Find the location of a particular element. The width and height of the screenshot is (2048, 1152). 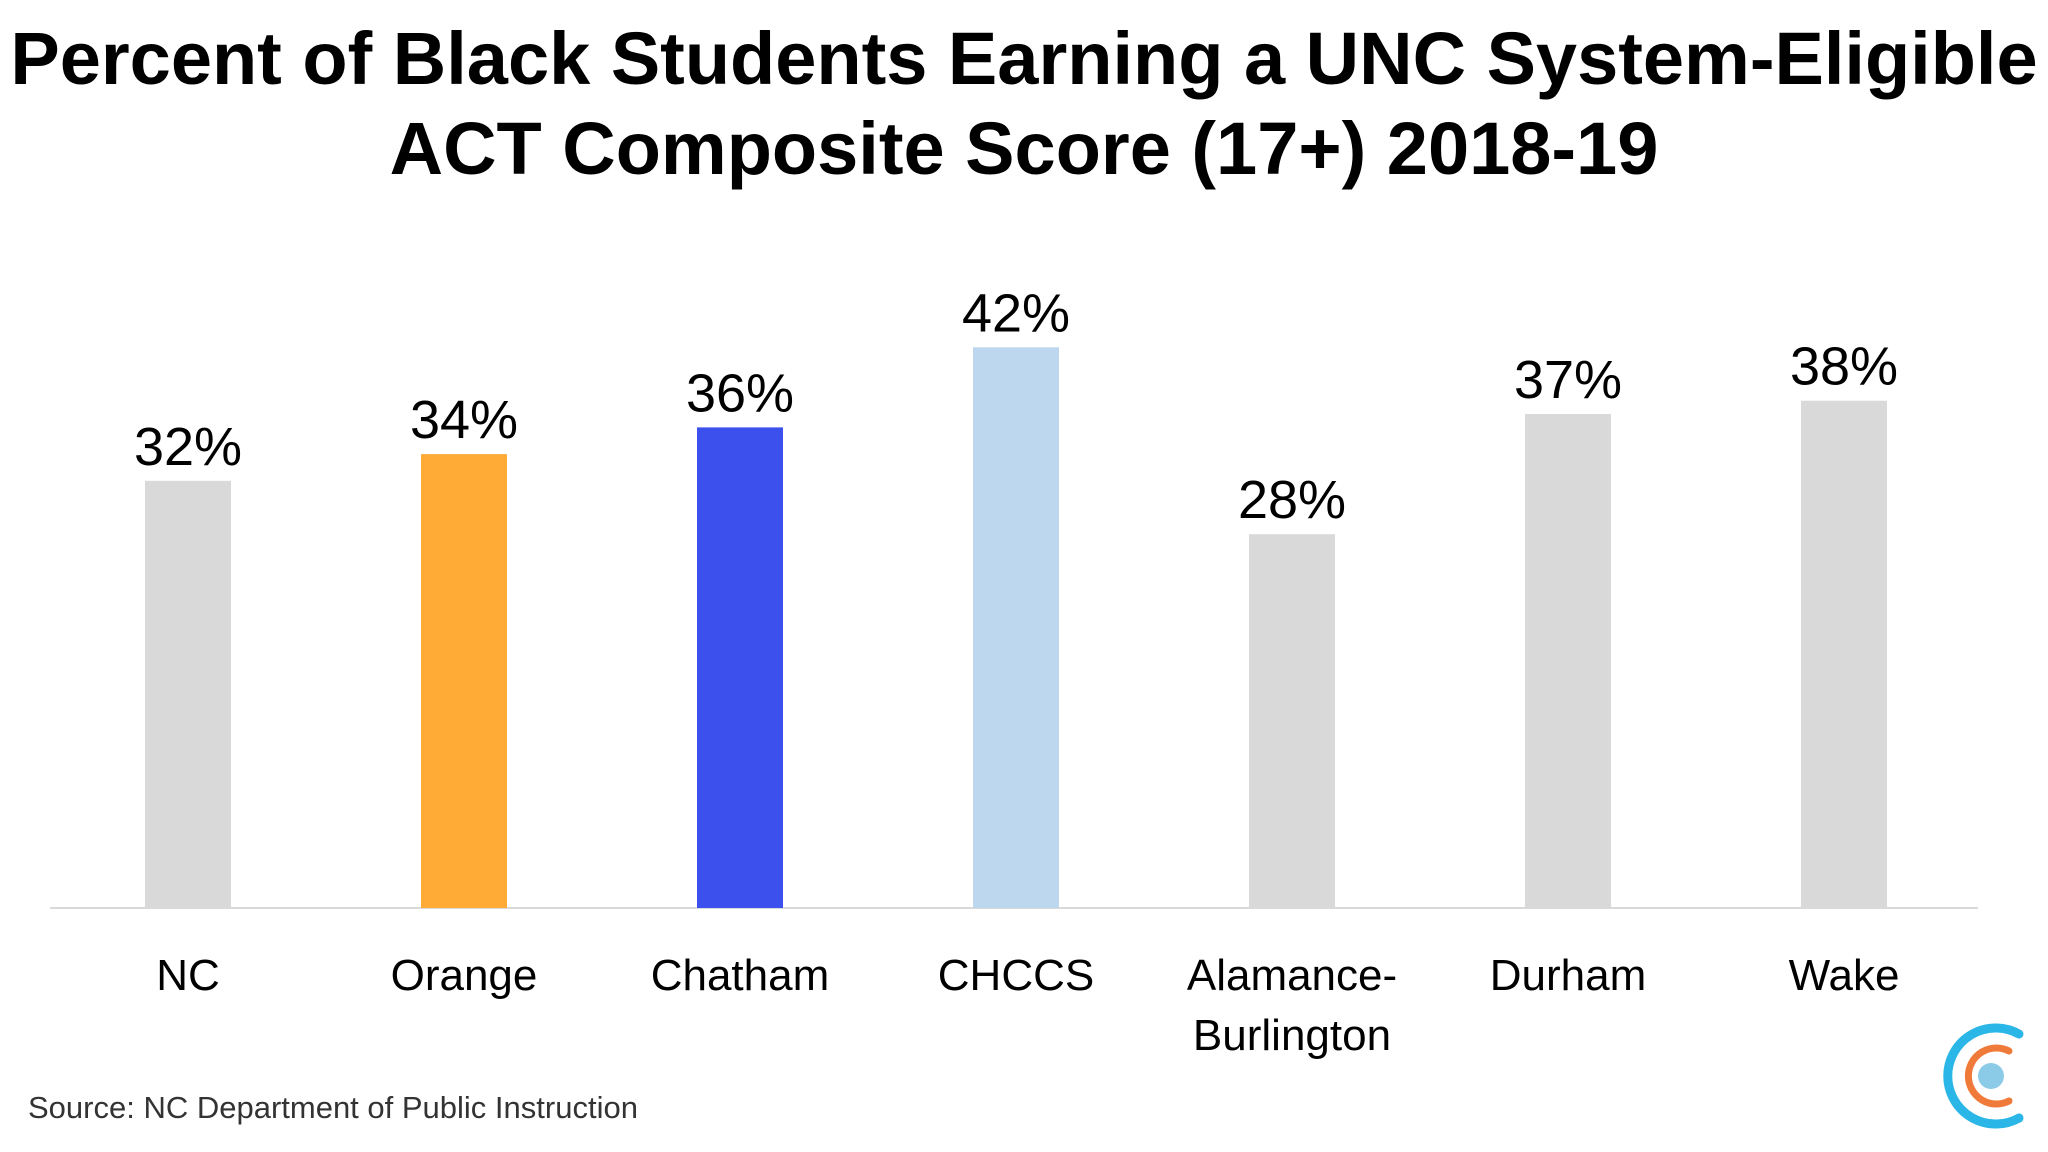

bar-chatham is located at coordinates (740, 667).